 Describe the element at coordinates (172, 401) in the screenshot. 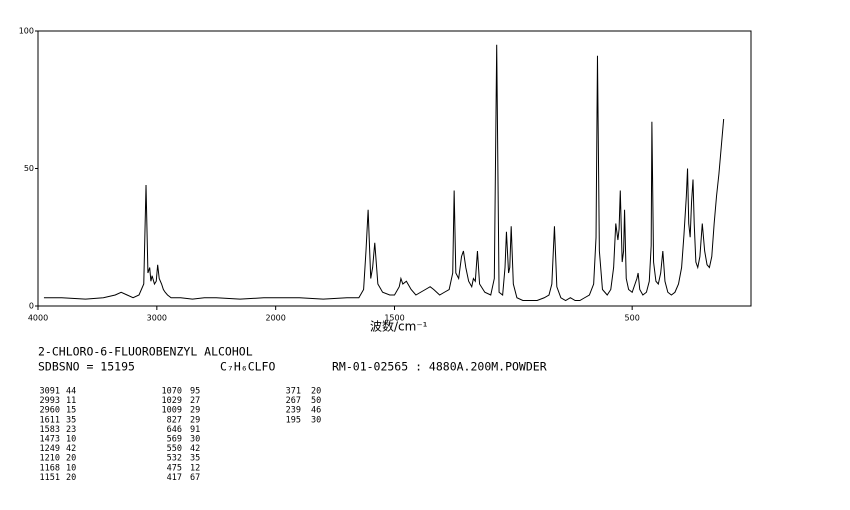

I see `peak-wavenumber: 1029` at that location.